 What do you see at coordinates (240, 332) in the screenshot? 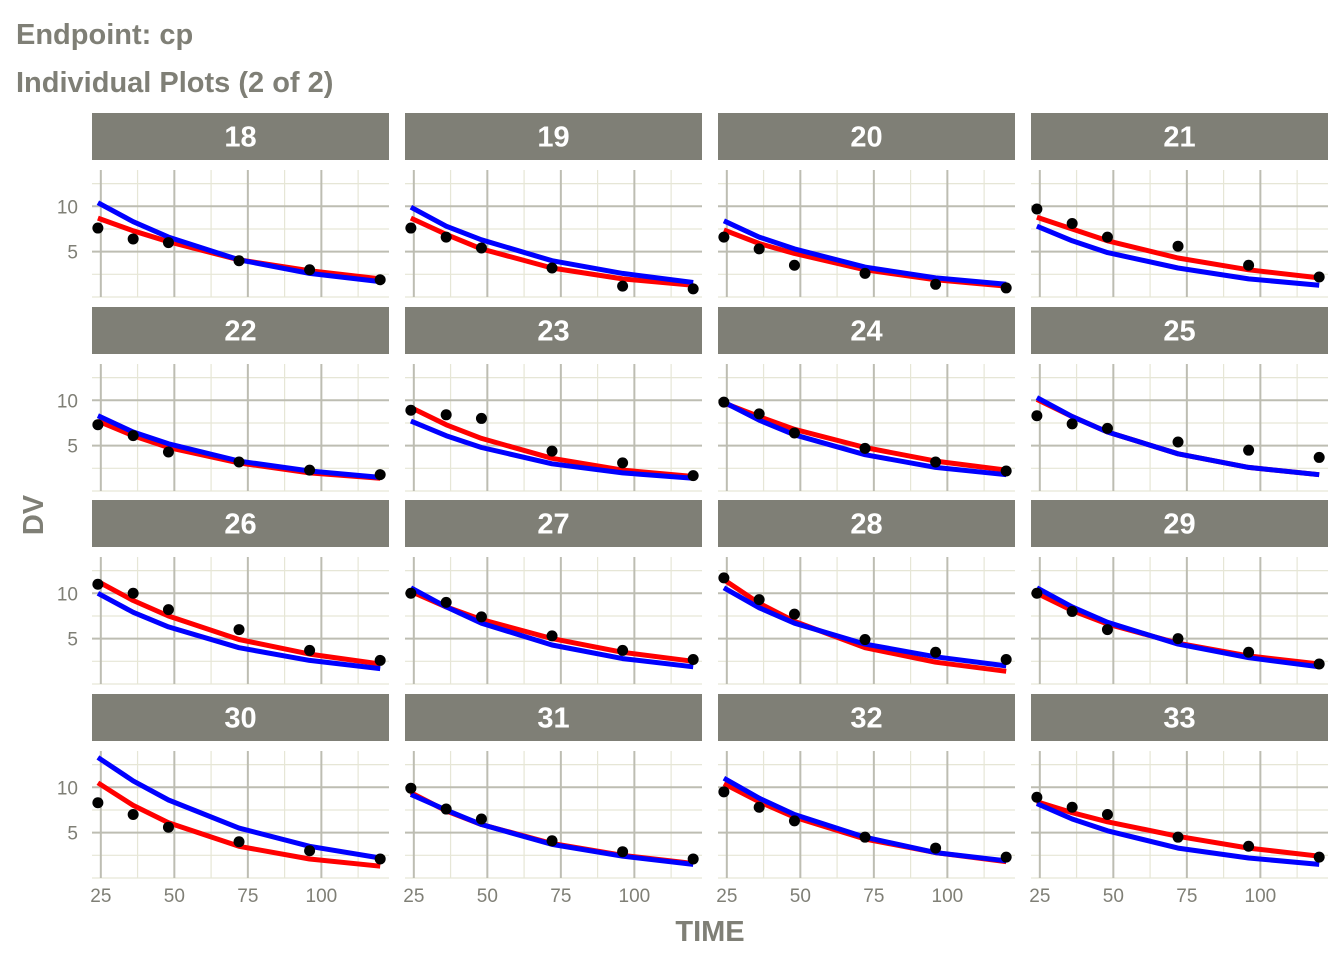
I see `facet-strip-label: 22` at bounding box center [240, 332].